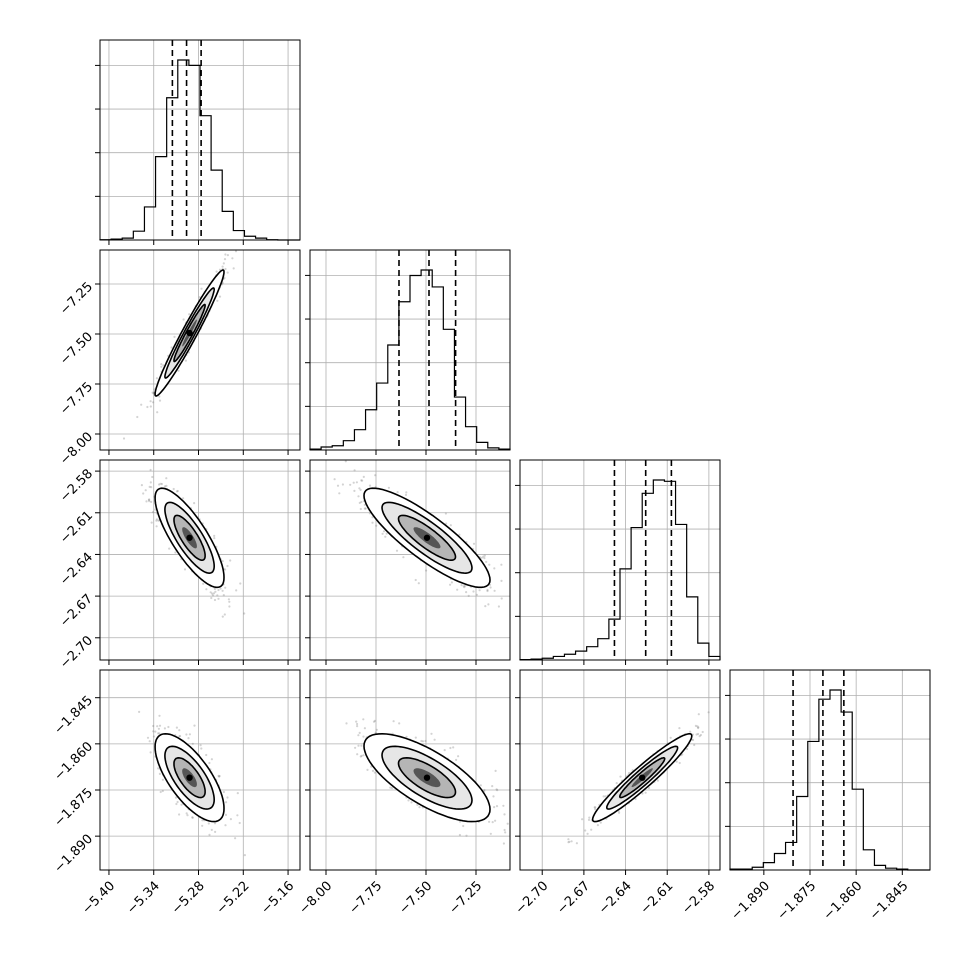 This screenshot has height=970, width=970. Describe the element at coordinates (76, 398) in the screenshot. I see `y-tick-label: −7.75` at that location.